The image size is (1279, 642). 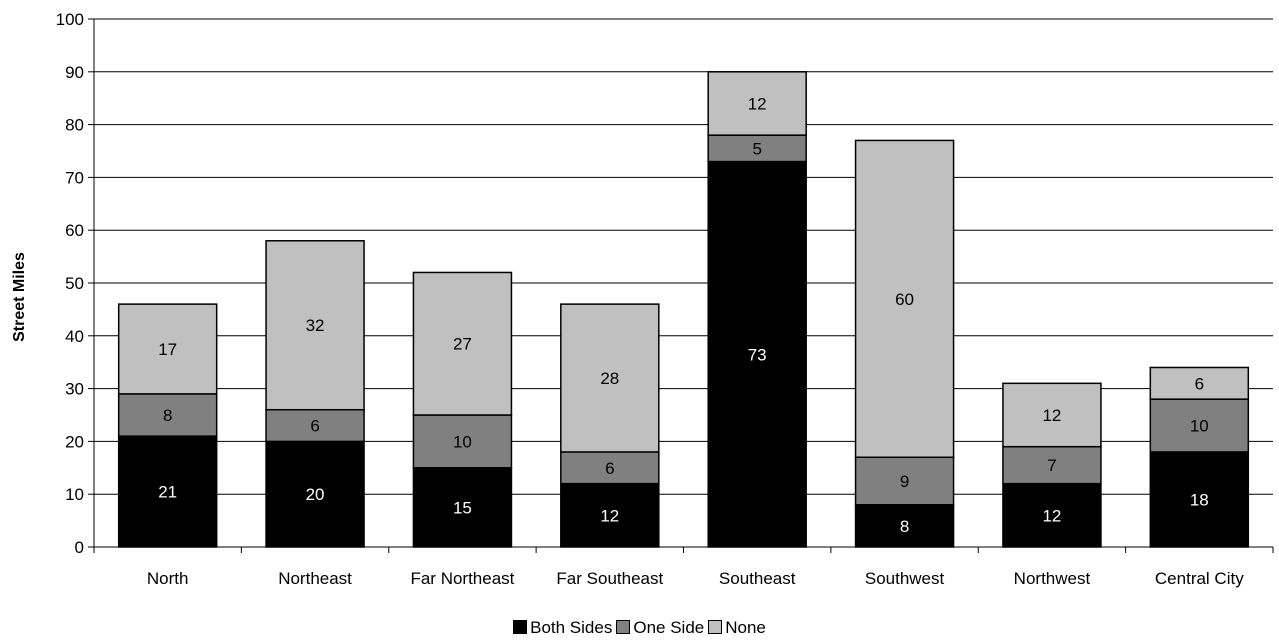 I want to click on legend-label: One Side, so click(x=669, y=627).